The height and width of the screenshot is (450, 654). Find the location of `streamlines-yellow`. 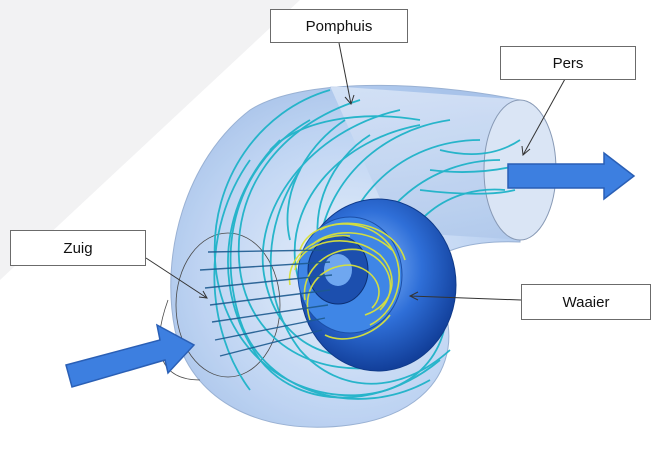

streamlines-yellow is located at coordinates (347, 281).